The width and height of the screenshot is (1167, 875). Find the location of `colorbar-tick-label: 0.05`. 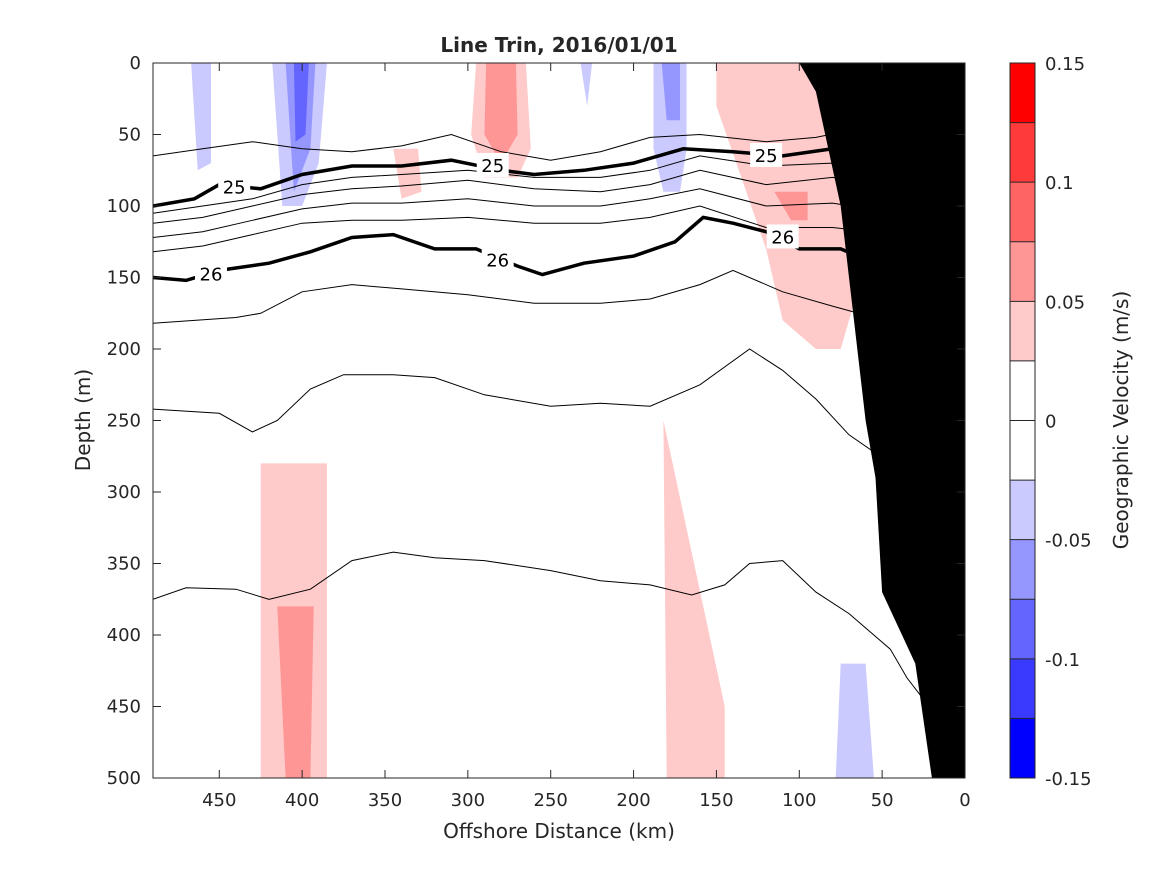

colorbar-tick-label: 0.05 is located at coordinates (1065, 302).